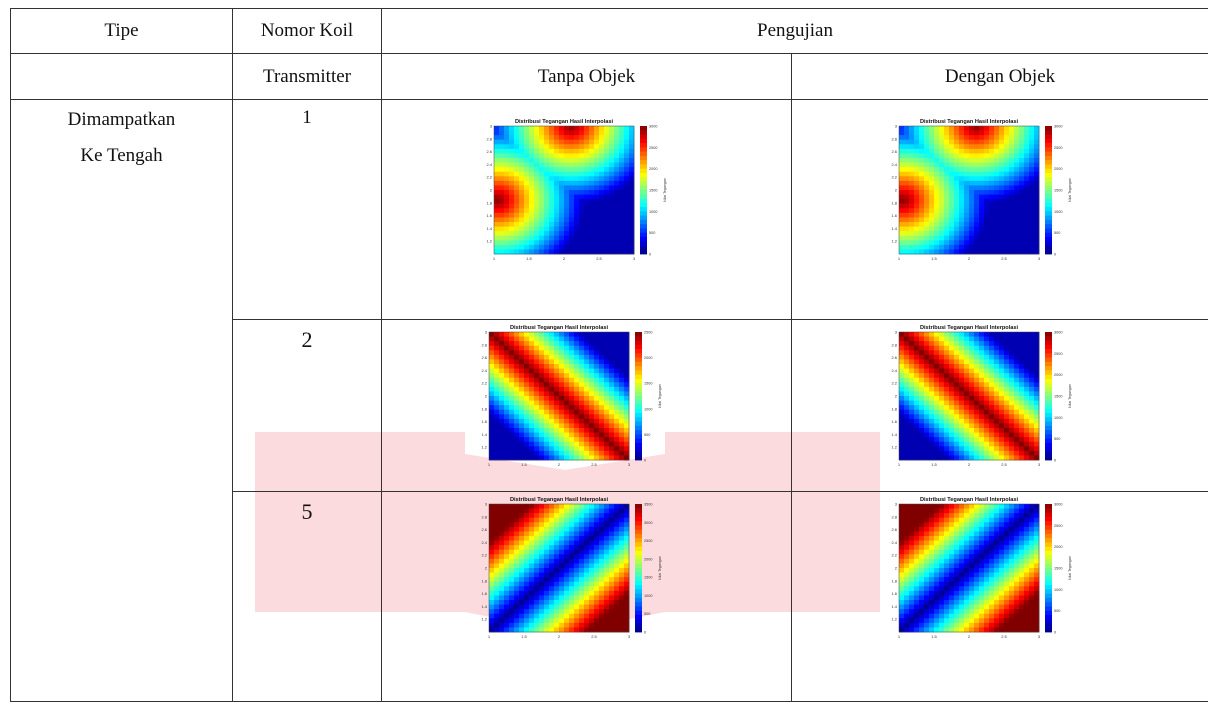  Describe the element at coordinates (484, 447) in the screenshot. I see `y-tick-label: 1.2` at that location.